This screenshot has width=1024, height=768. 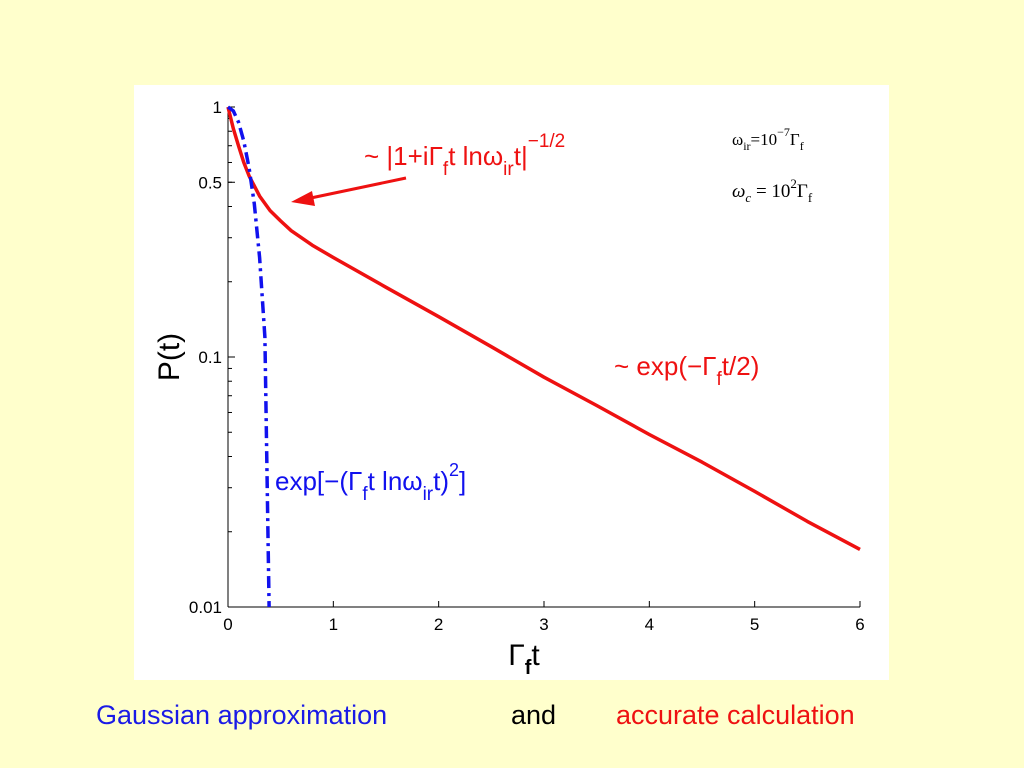 What do you see at coordinates (248, 356) in the screenshot?
I see `gaussian-curve` at bounding box center [248, 356].